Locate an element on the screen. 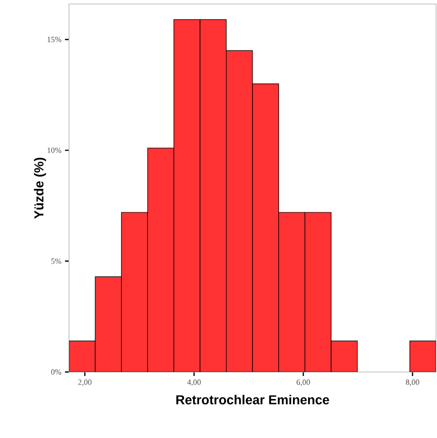 The image size is (437, 438). y-axis-title: Yüzde (%) is located at coordinates (40, 188).